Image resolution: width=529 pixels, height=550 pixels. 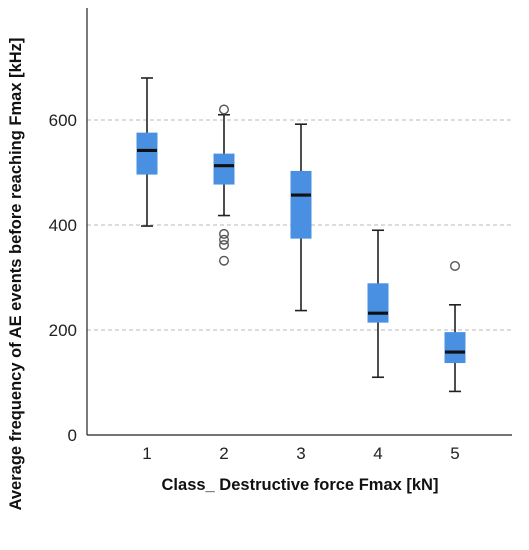 I want to click on x-tick-label: 2, so click(x=223, y=453).